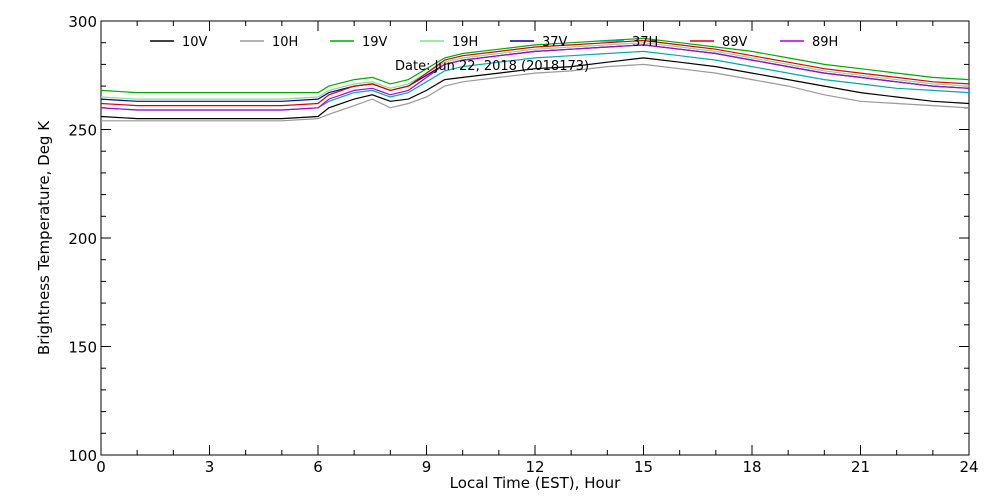 The image size is (1000, 500). I want to click on series-line-19h, so click(535, 71).